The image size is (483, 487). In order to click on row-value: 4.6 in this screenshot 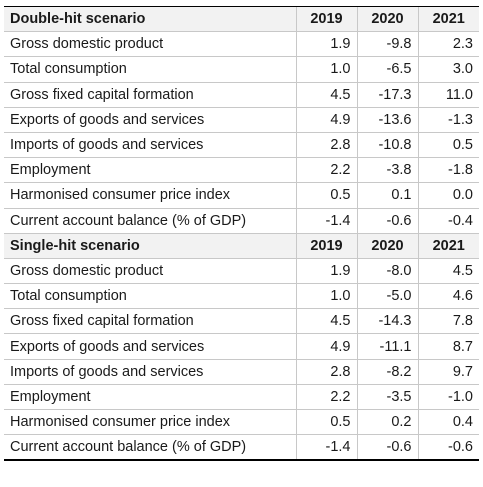, I will do `click(448, 296)`.